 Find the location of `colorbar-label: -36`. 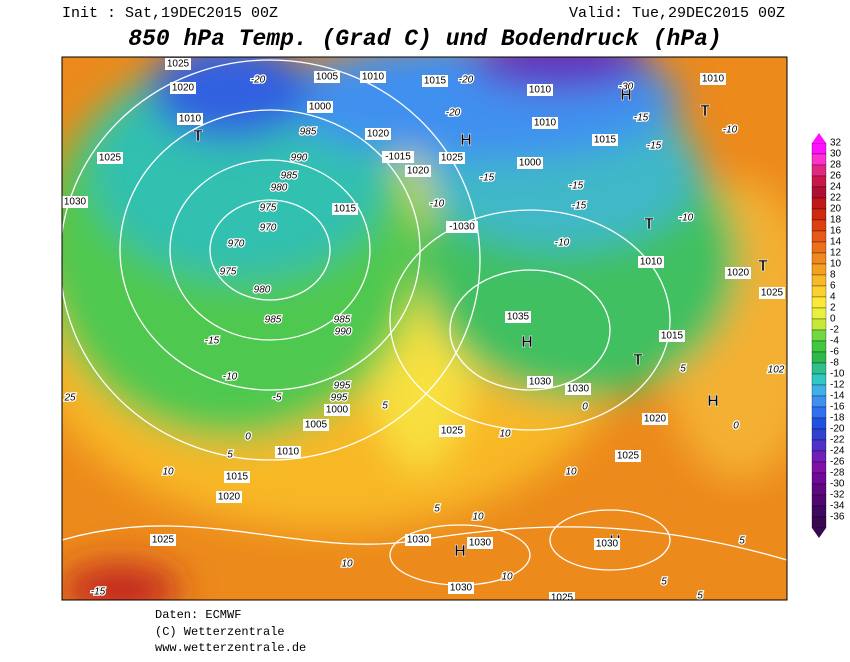

colorbar-label: -36 is located at coordinates (837, 517).